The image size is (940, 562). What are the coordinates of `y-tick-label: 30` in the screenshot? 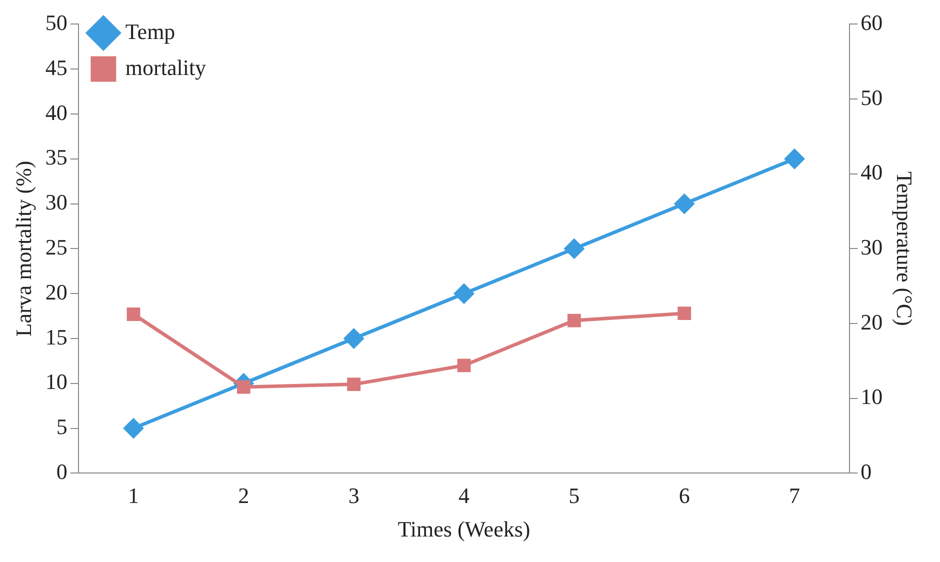 It's located at (56, 202).